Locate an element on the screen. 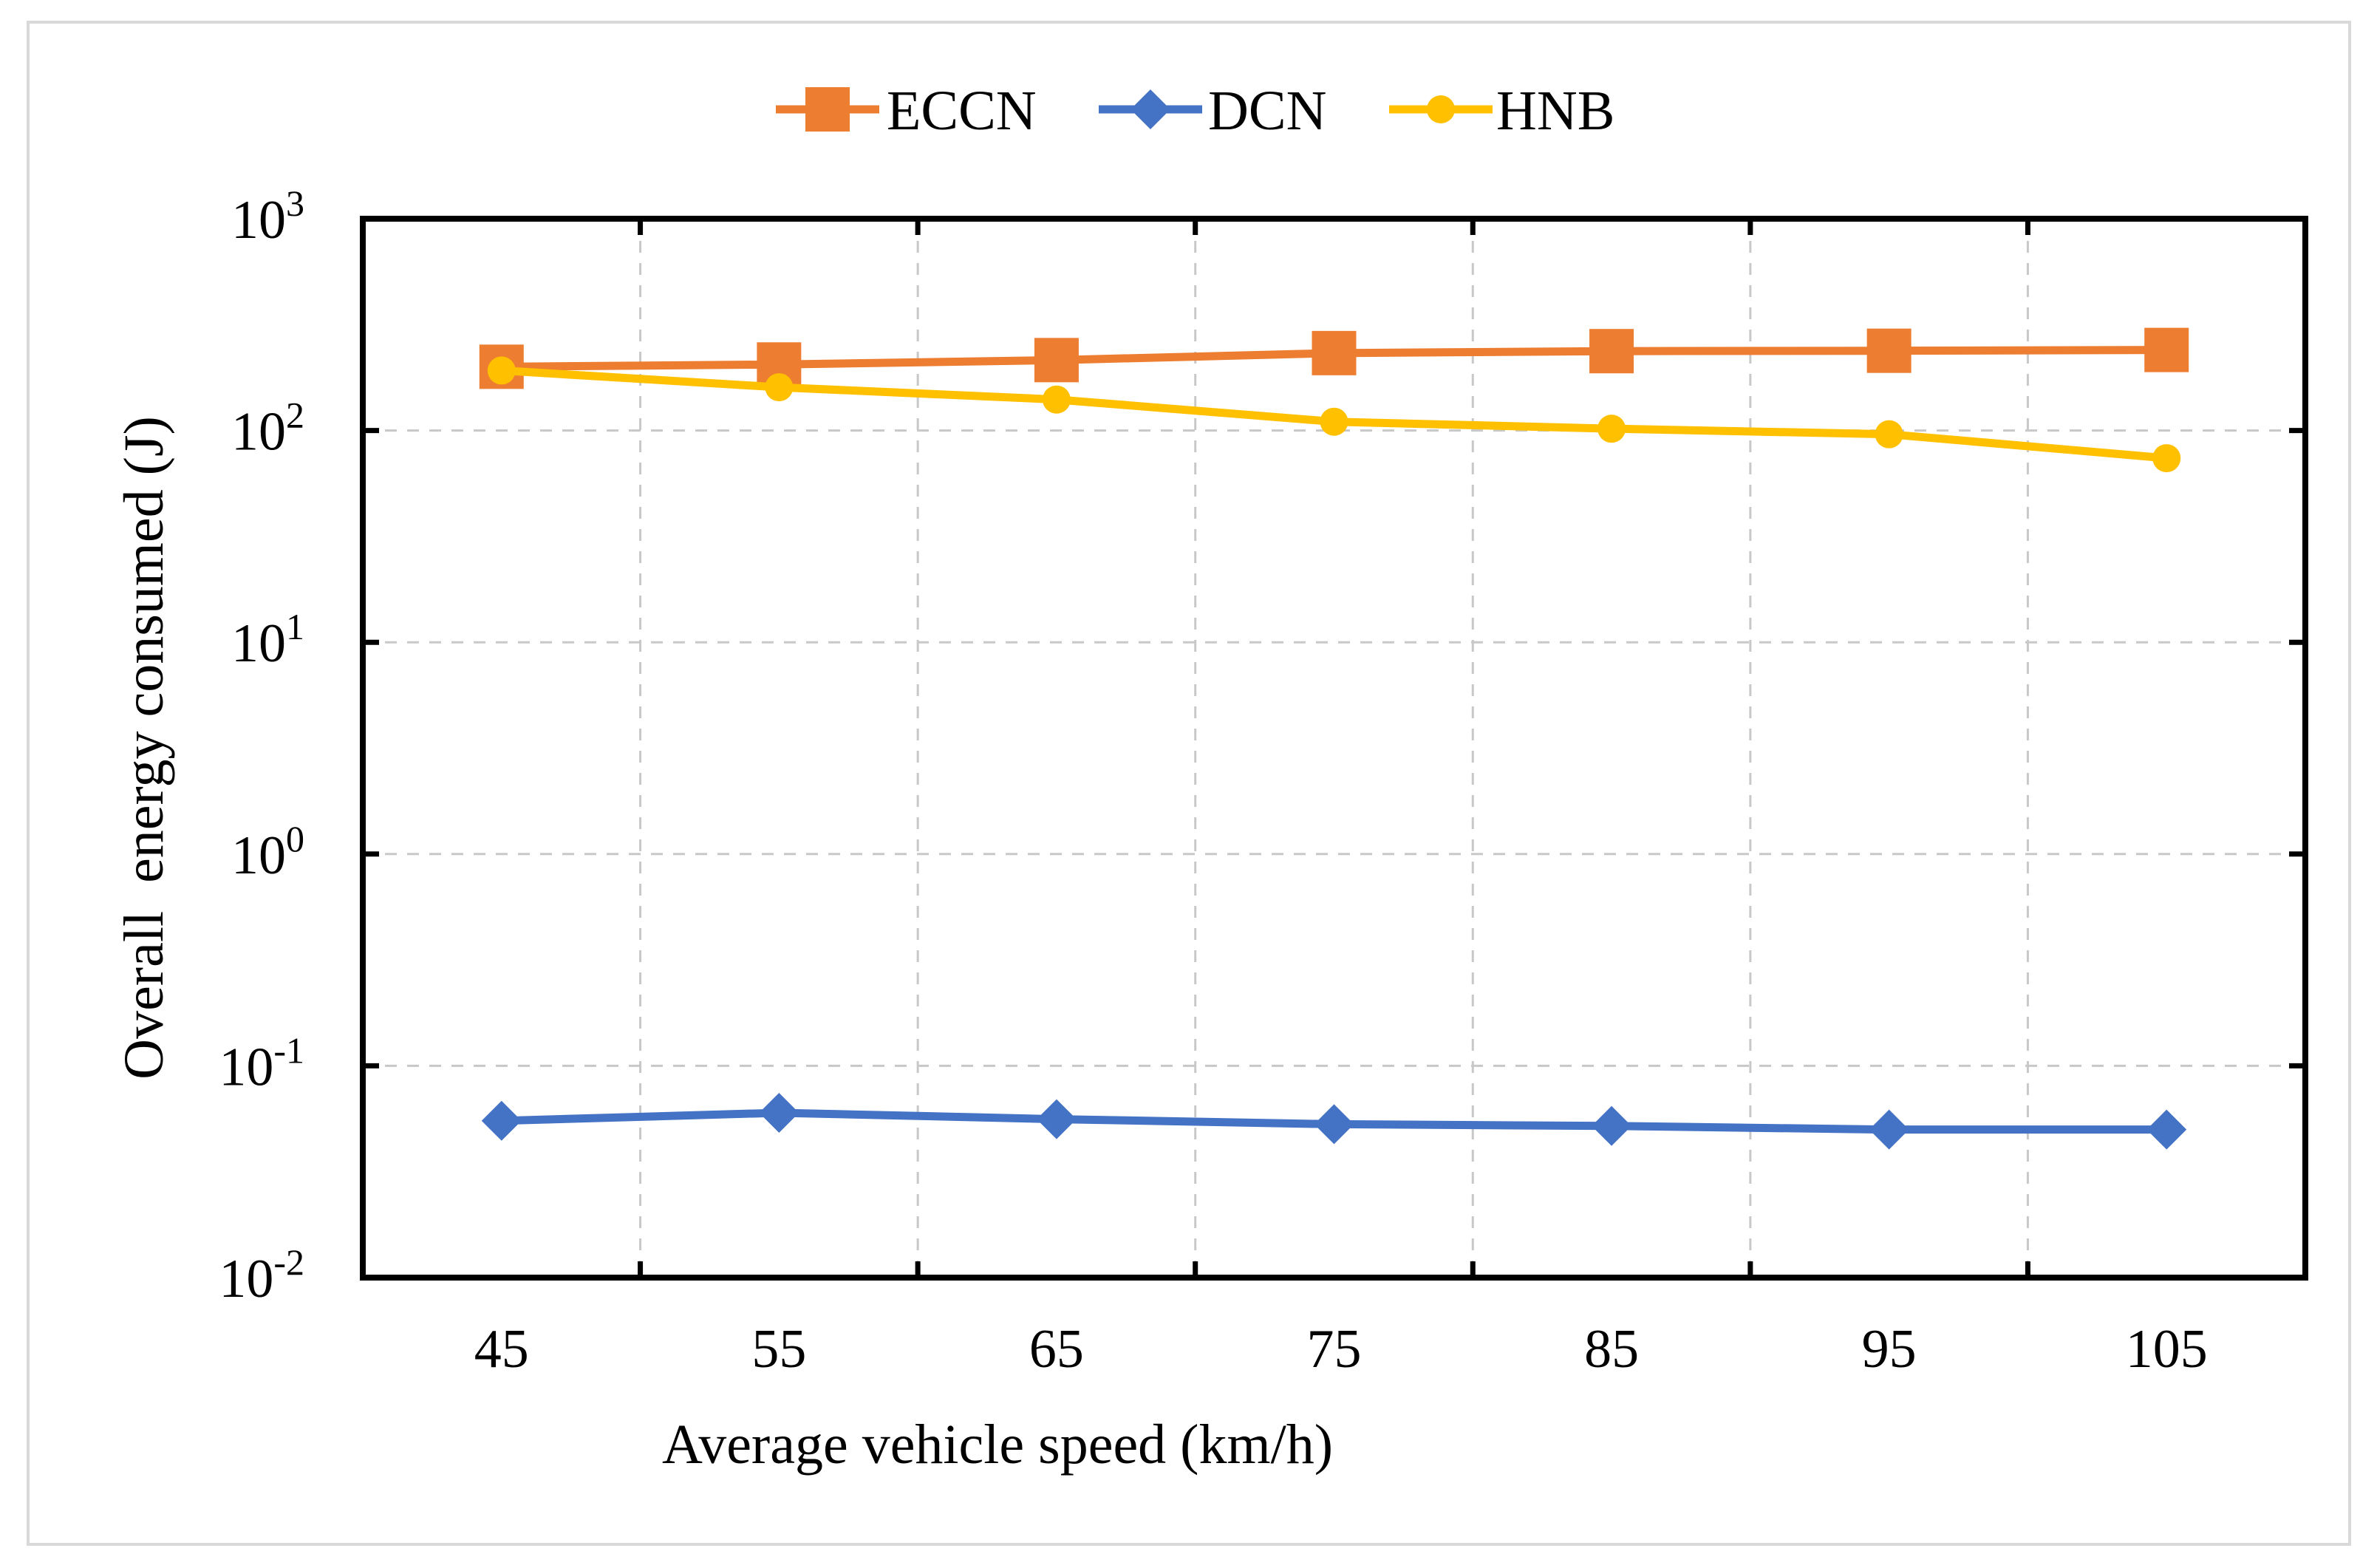 The height and width of the screenshot is (1568, 2377). x-tick-label: 95 is located at coordinates (1890, 1349).